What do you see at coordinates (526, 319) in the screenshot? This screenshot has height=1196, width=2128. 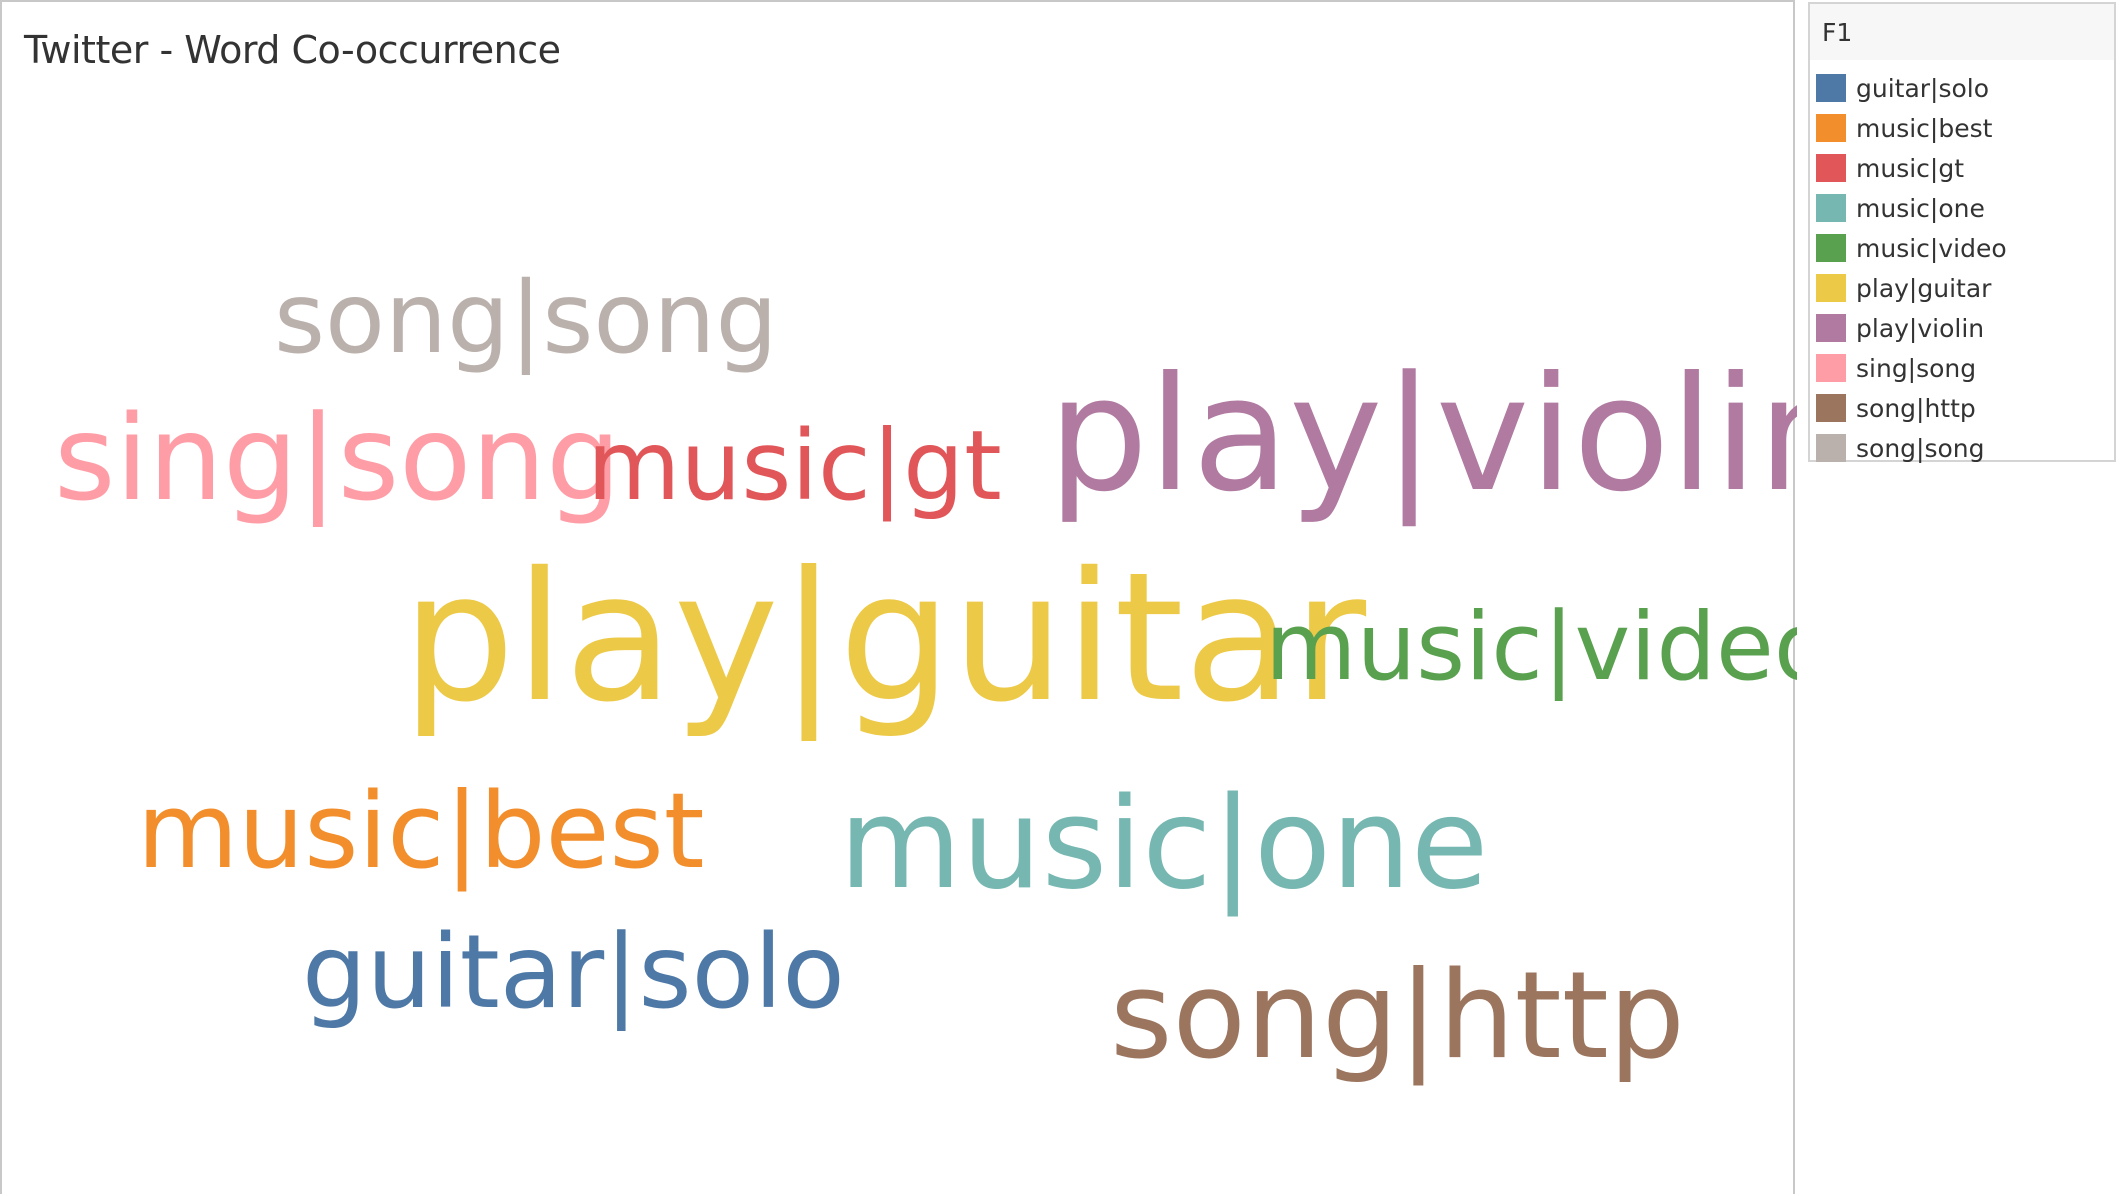 I see `word-song-song: song|song` at bounding box center [526, 319].